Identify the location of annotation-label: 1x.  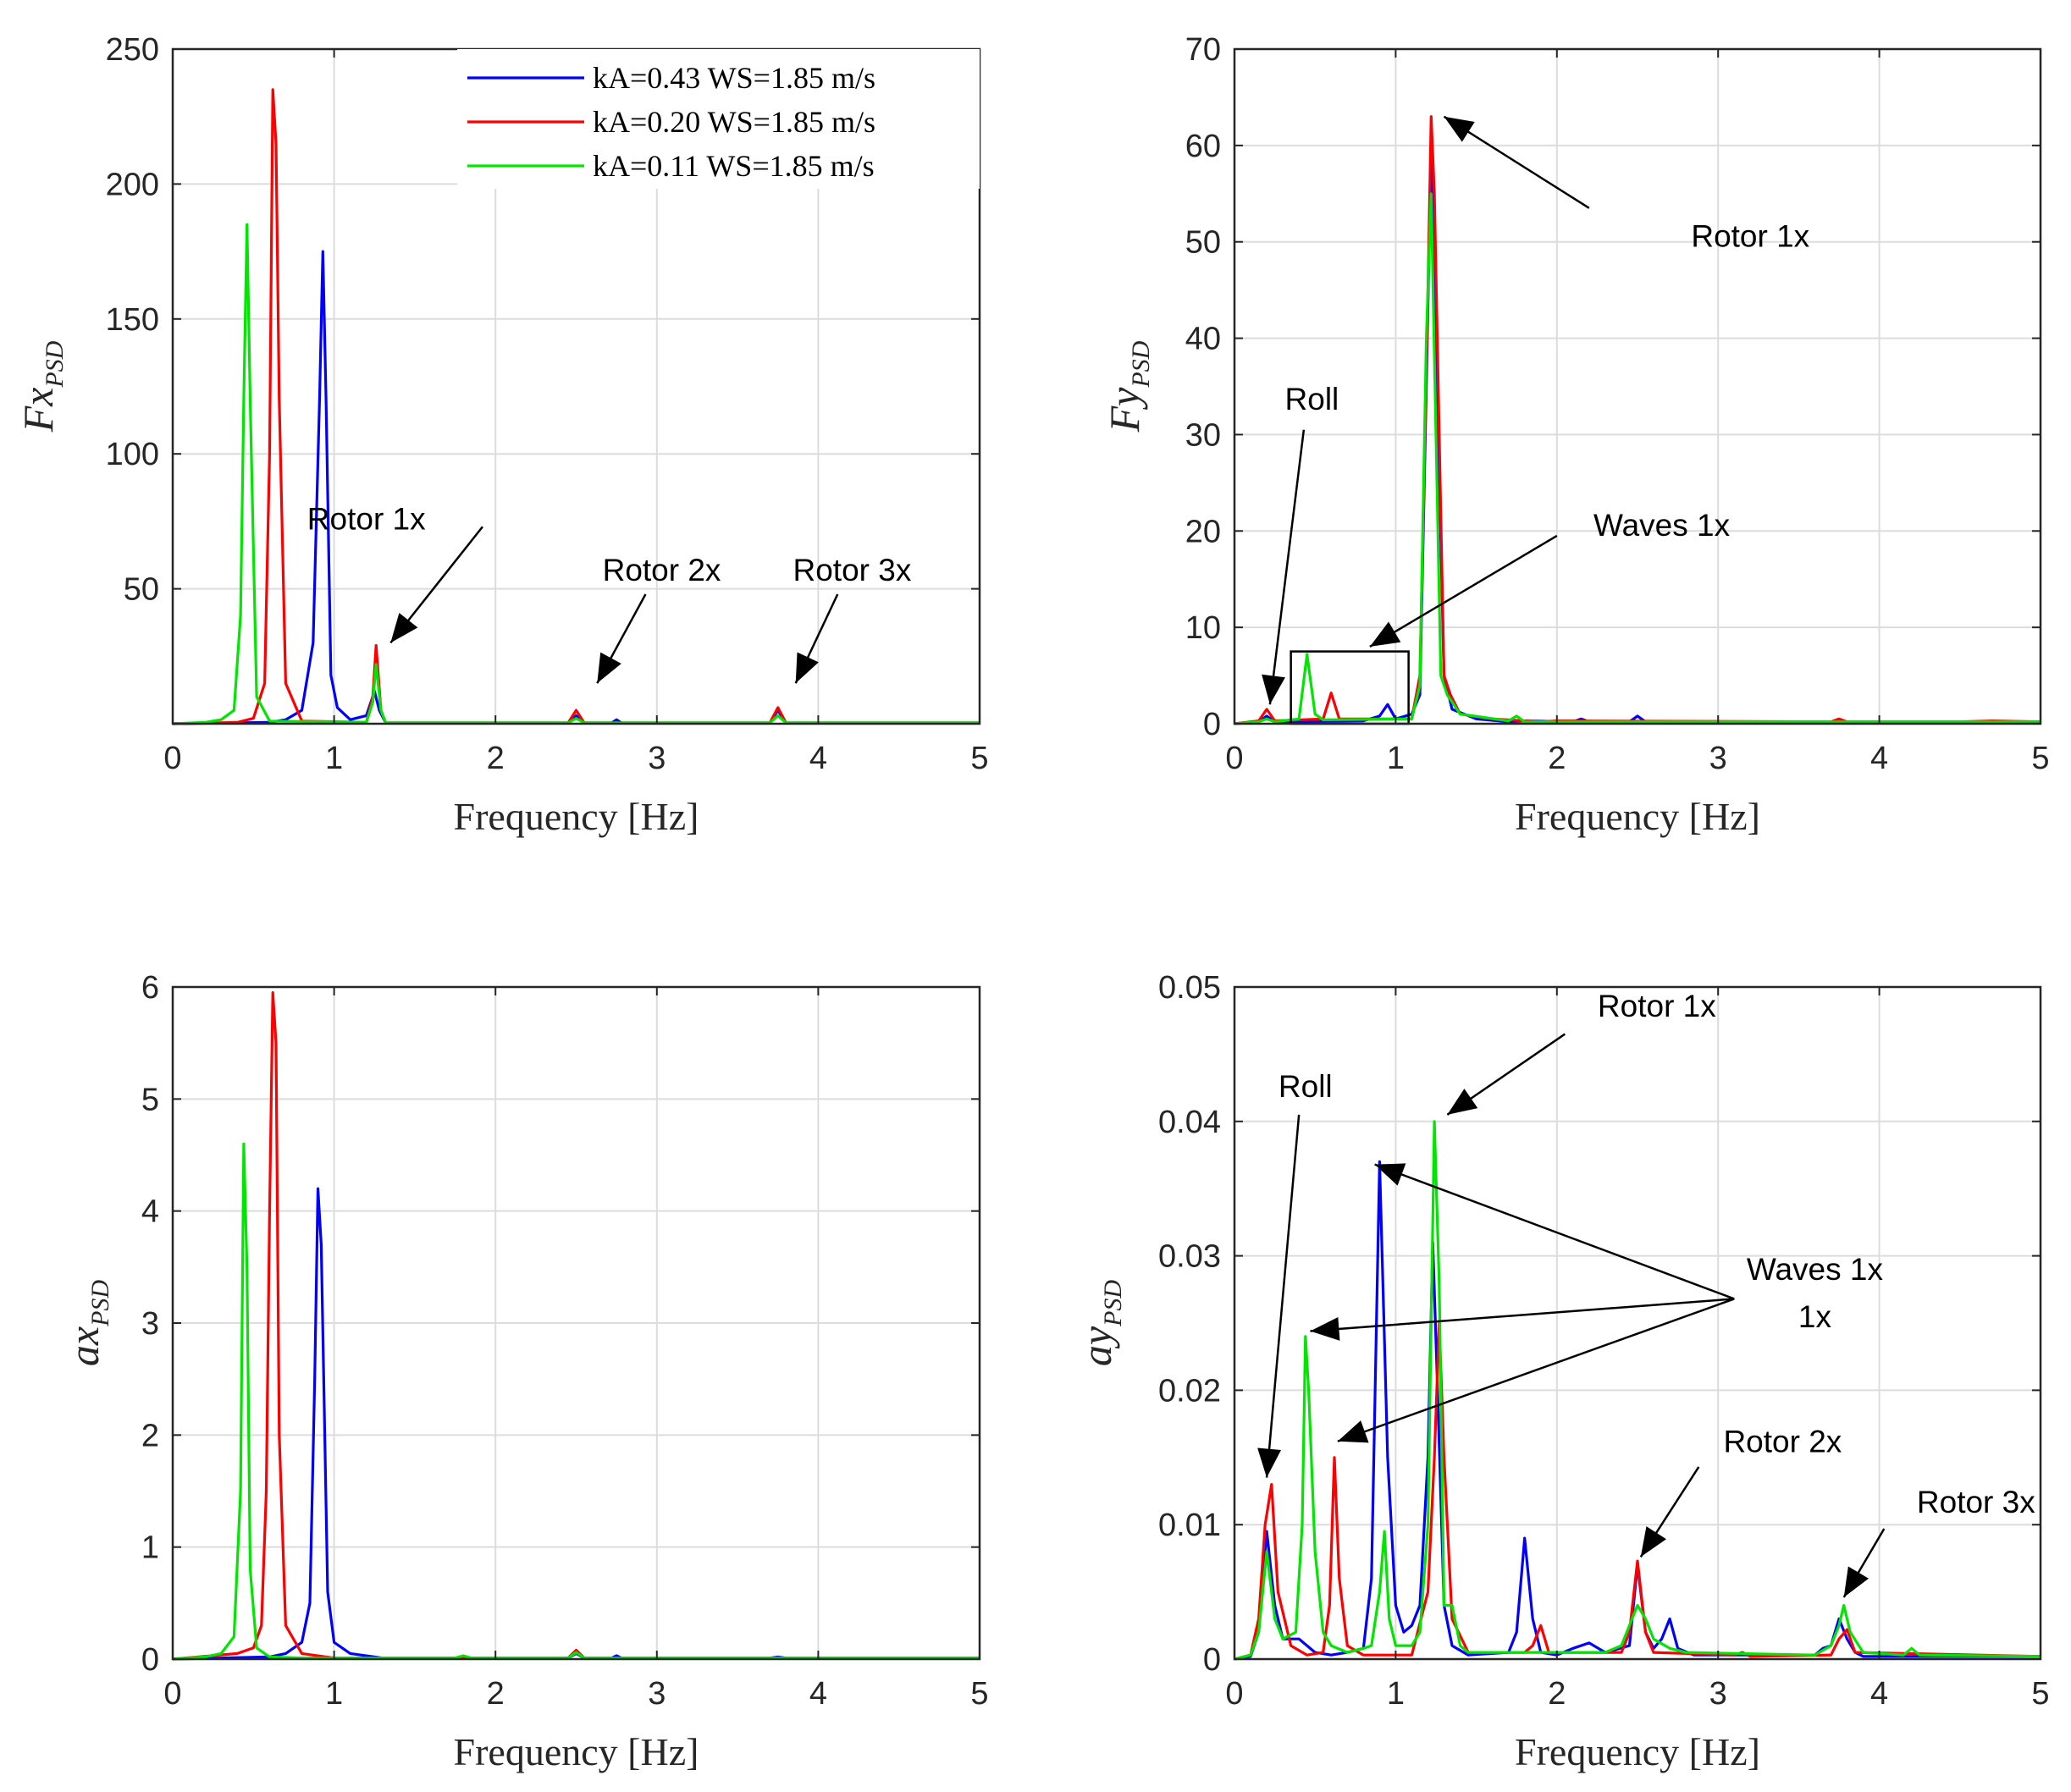
(1815, 1316).